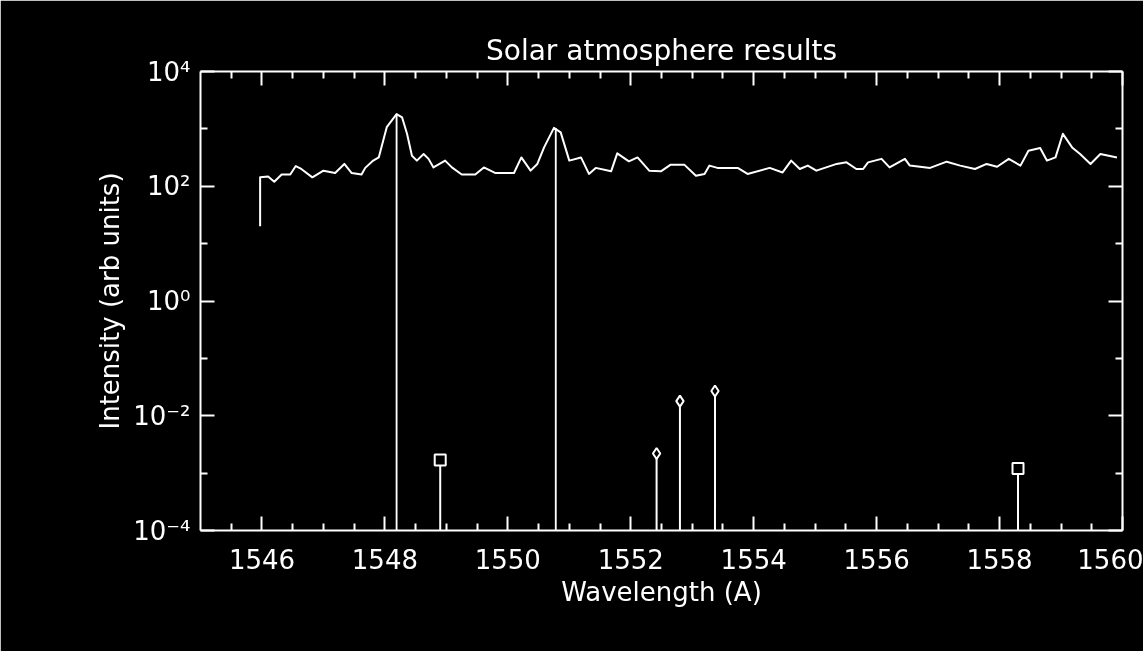 The height and width of the screenshot is (651, 1143). I want to click on x-tick-label: 1554, so click(753, 559).